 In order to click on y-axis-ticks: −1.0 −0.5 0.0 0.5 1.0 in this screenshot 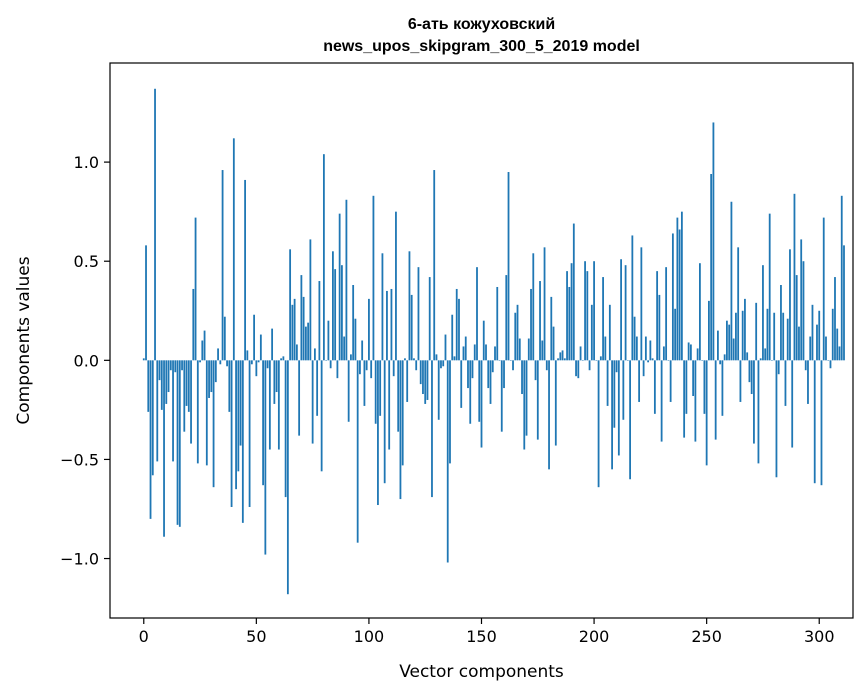, I will do `click(85, 361)`.